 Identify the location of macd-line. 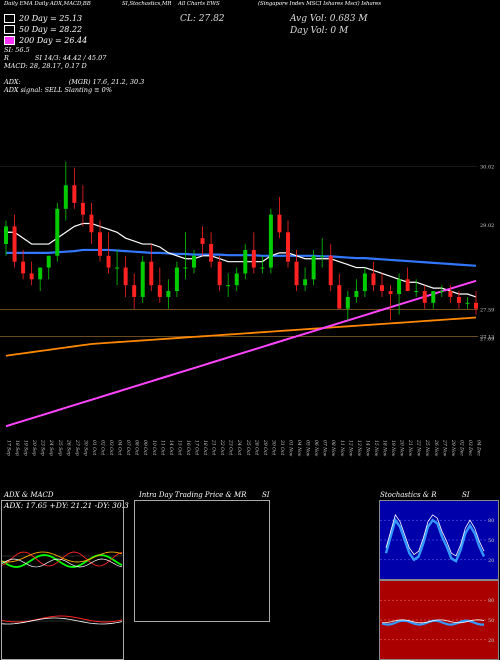
(62, 619).